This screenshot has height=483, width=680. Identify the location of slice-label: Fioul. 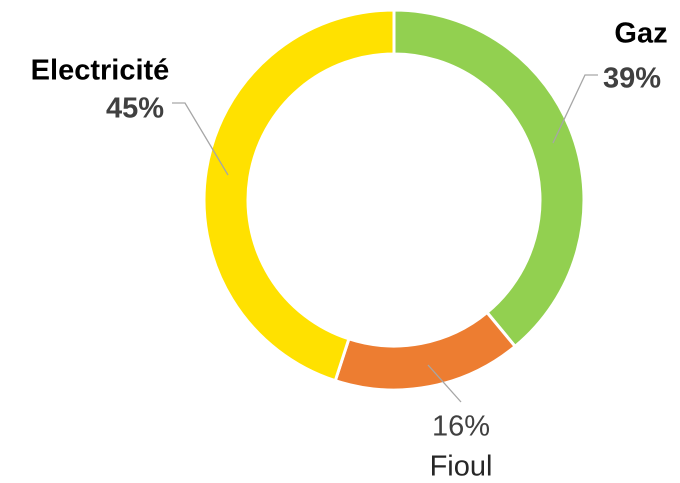
(461, 467).